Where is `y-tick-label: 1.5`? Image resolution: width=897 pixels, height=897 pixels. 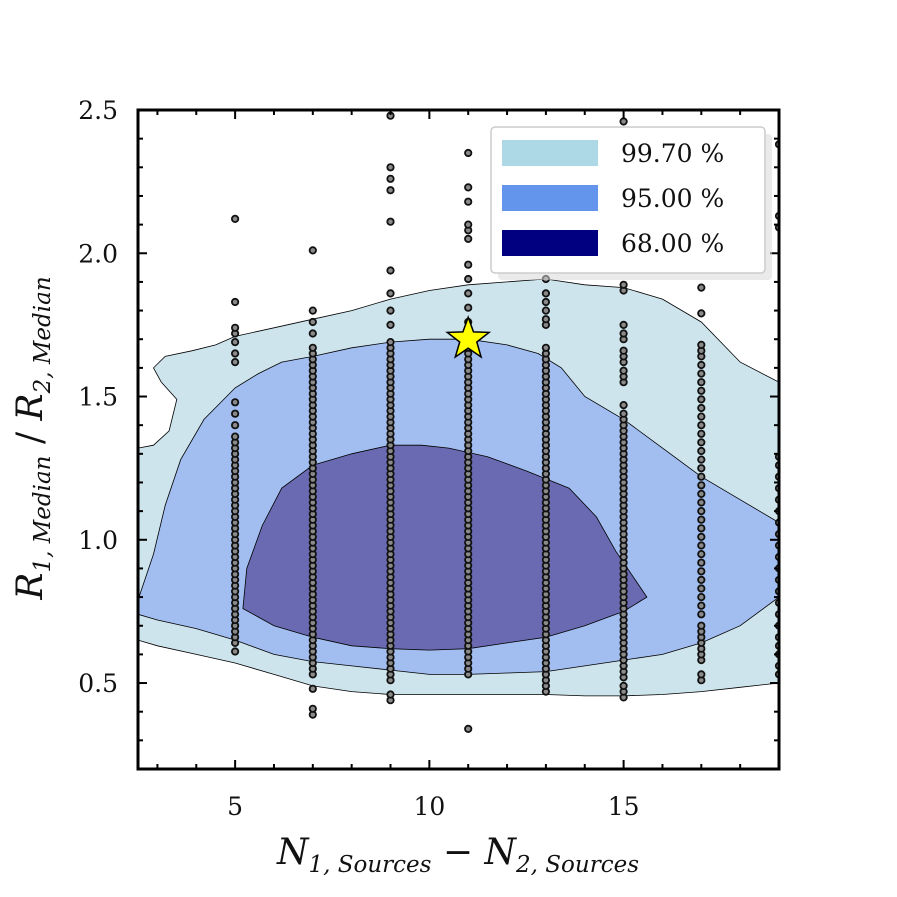 y-tick-label: 1.5 is located at coordinates (98, 397).